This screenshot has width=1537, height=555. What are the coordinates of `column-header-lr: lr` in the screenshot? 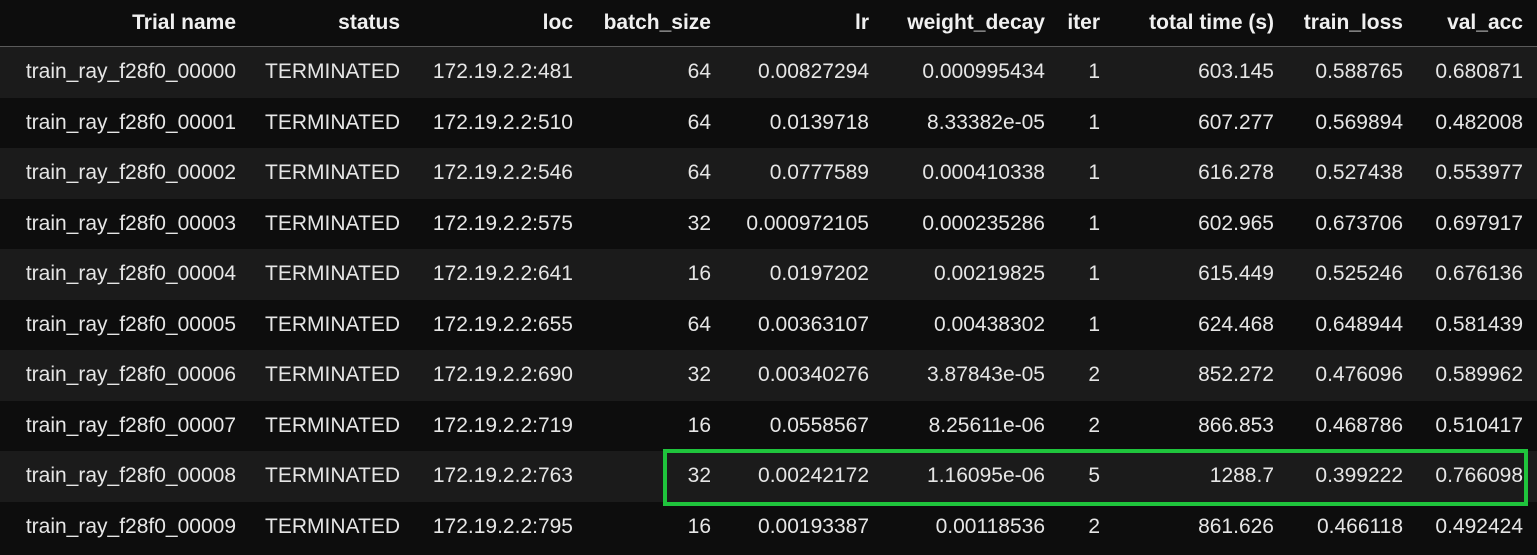 It's located at (804, 23).